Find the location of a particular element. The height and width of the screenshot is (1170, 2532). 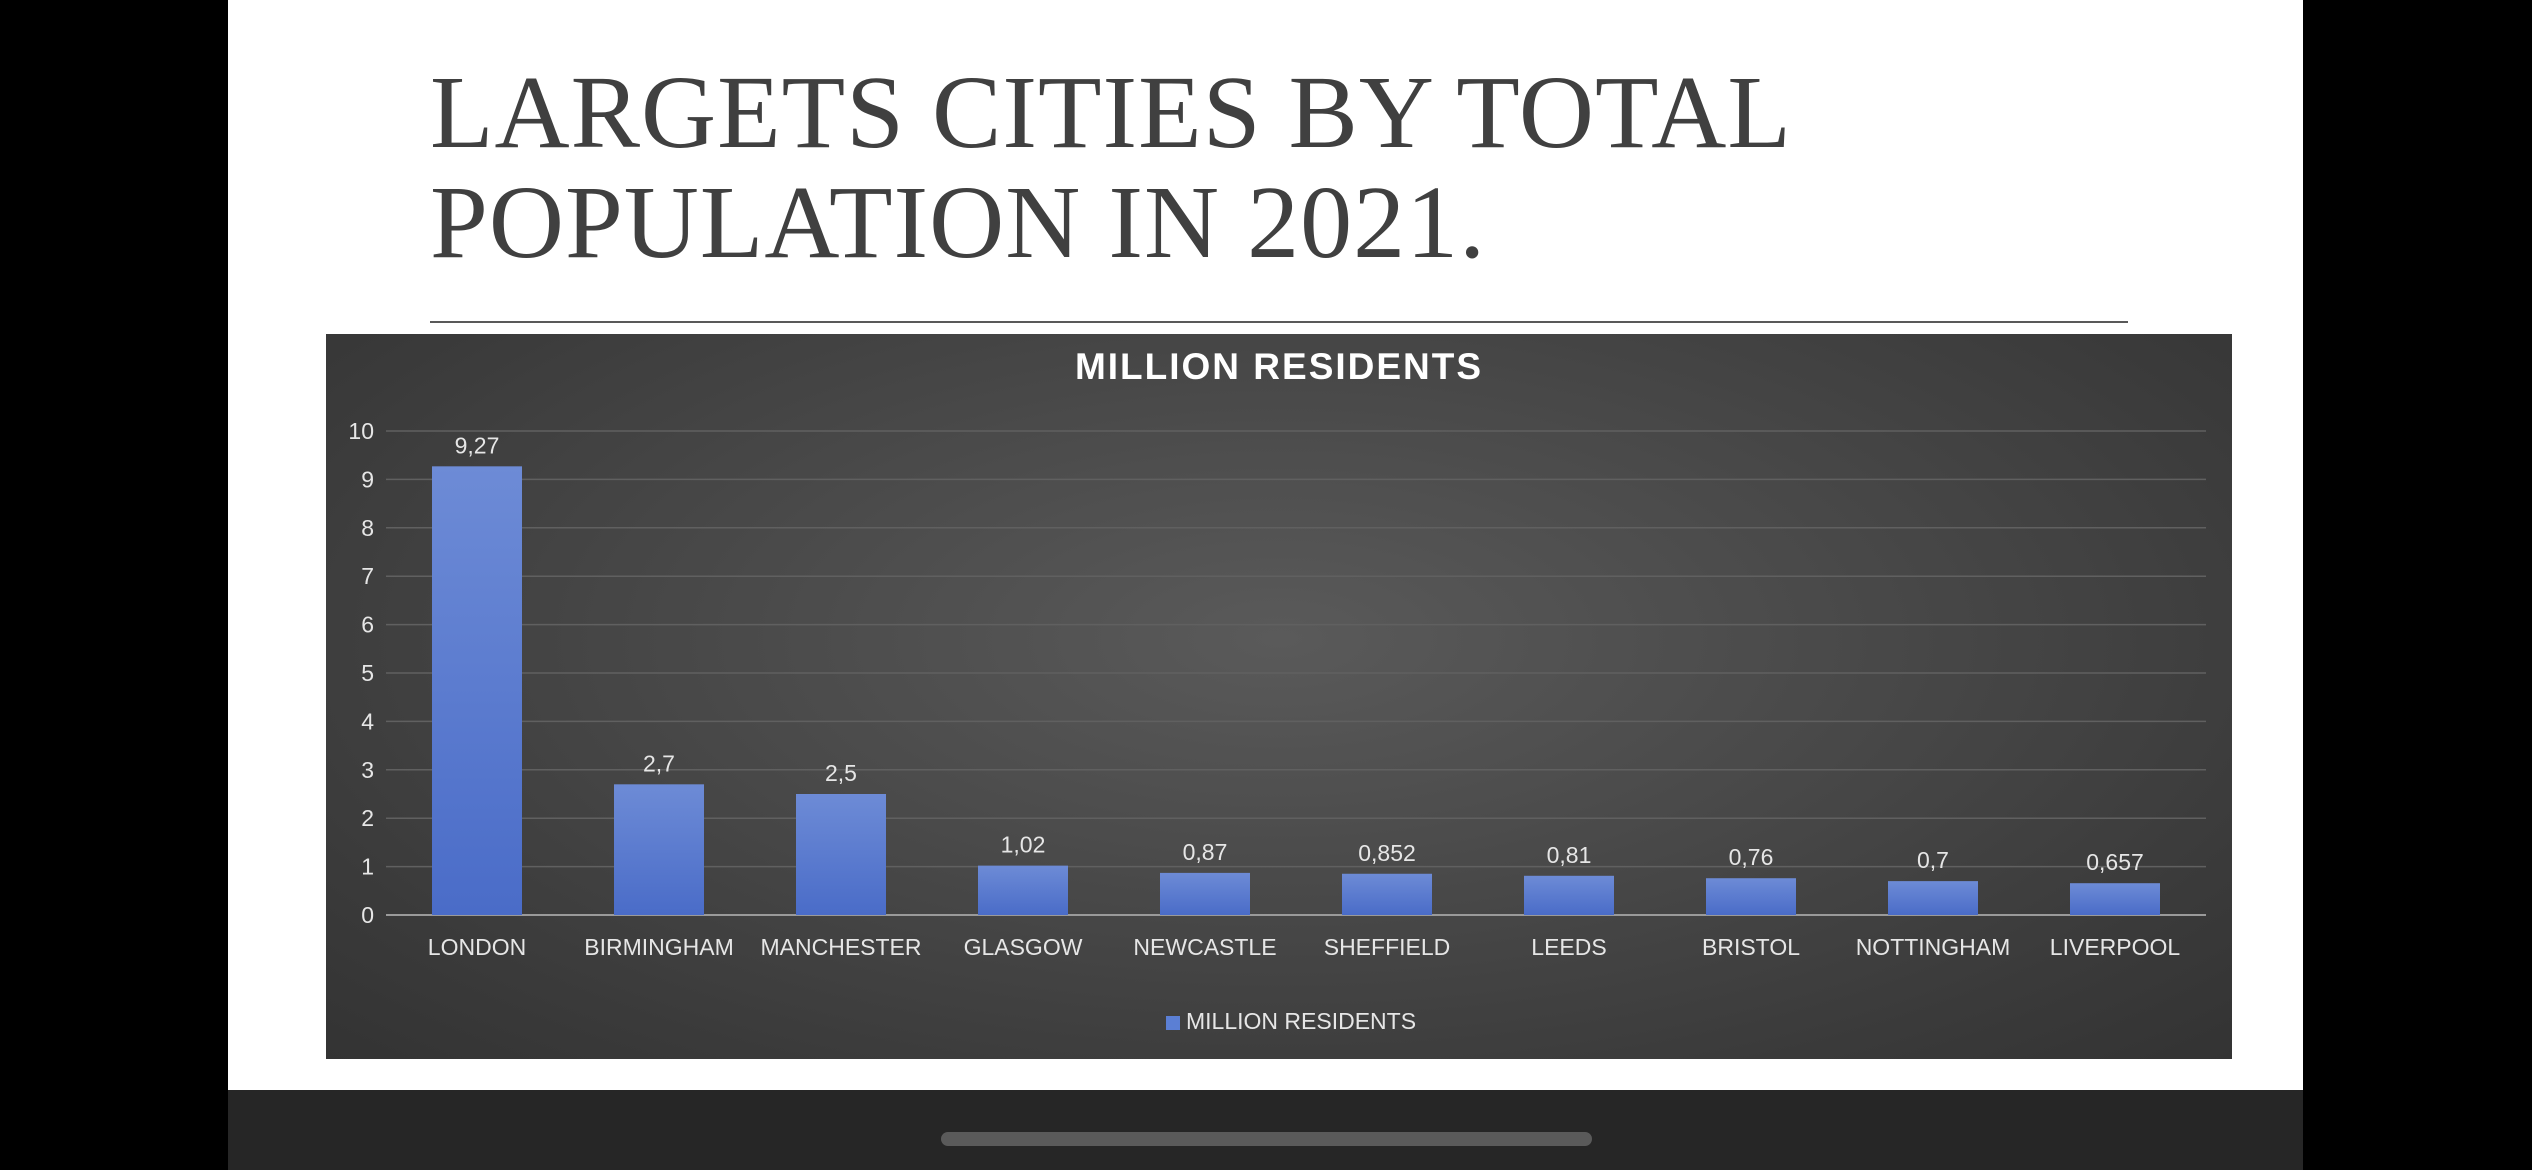

x-tick-label: BIRMINGHAM is located at coordinates (659, 947).